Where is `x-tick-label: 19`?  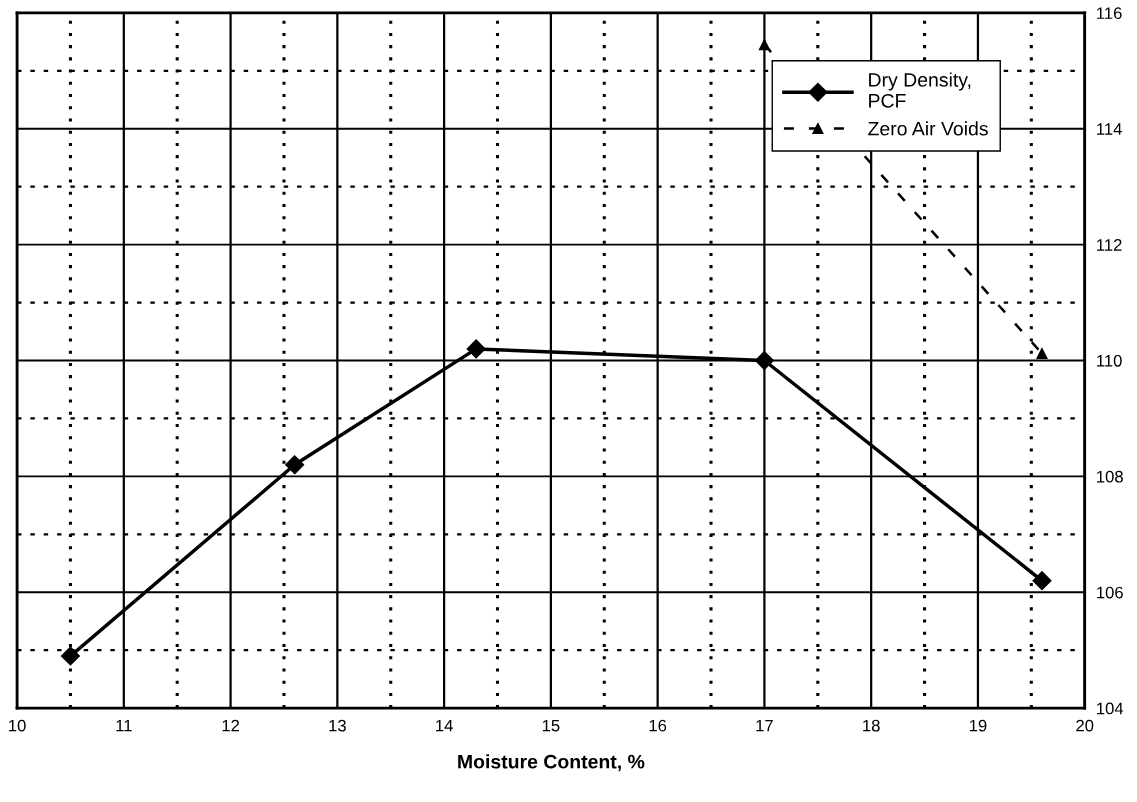
x-tick-label: 19 is located at coordinates (978, 725).